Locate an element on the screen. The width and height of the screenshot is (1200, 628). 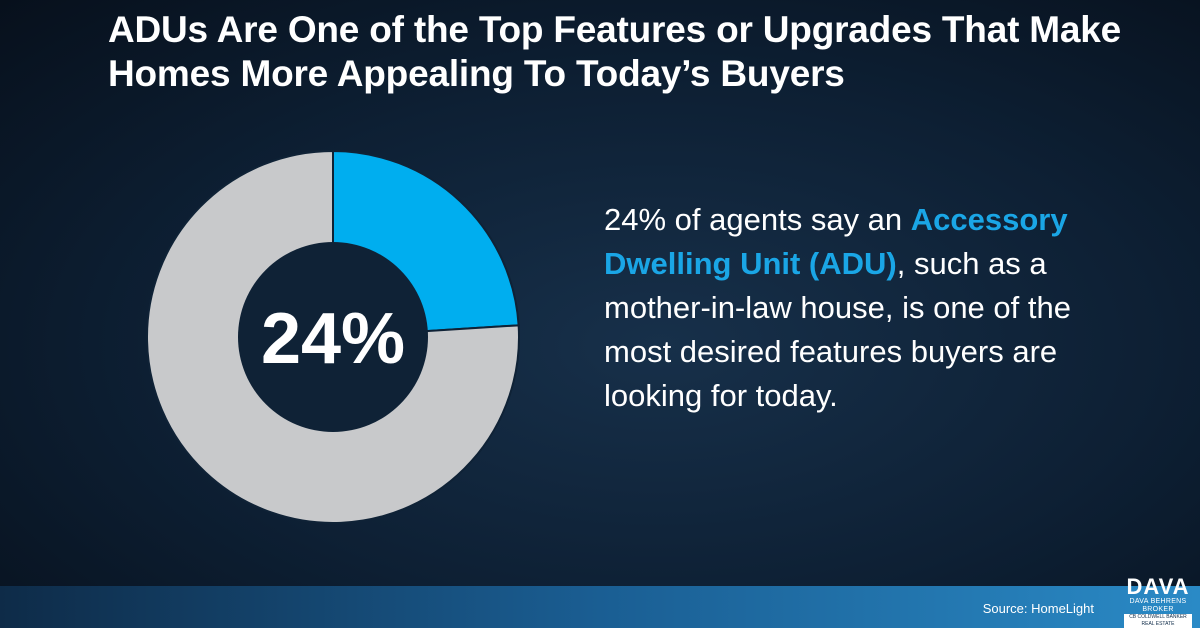
donut-hole is located at coordinates (333, 337).